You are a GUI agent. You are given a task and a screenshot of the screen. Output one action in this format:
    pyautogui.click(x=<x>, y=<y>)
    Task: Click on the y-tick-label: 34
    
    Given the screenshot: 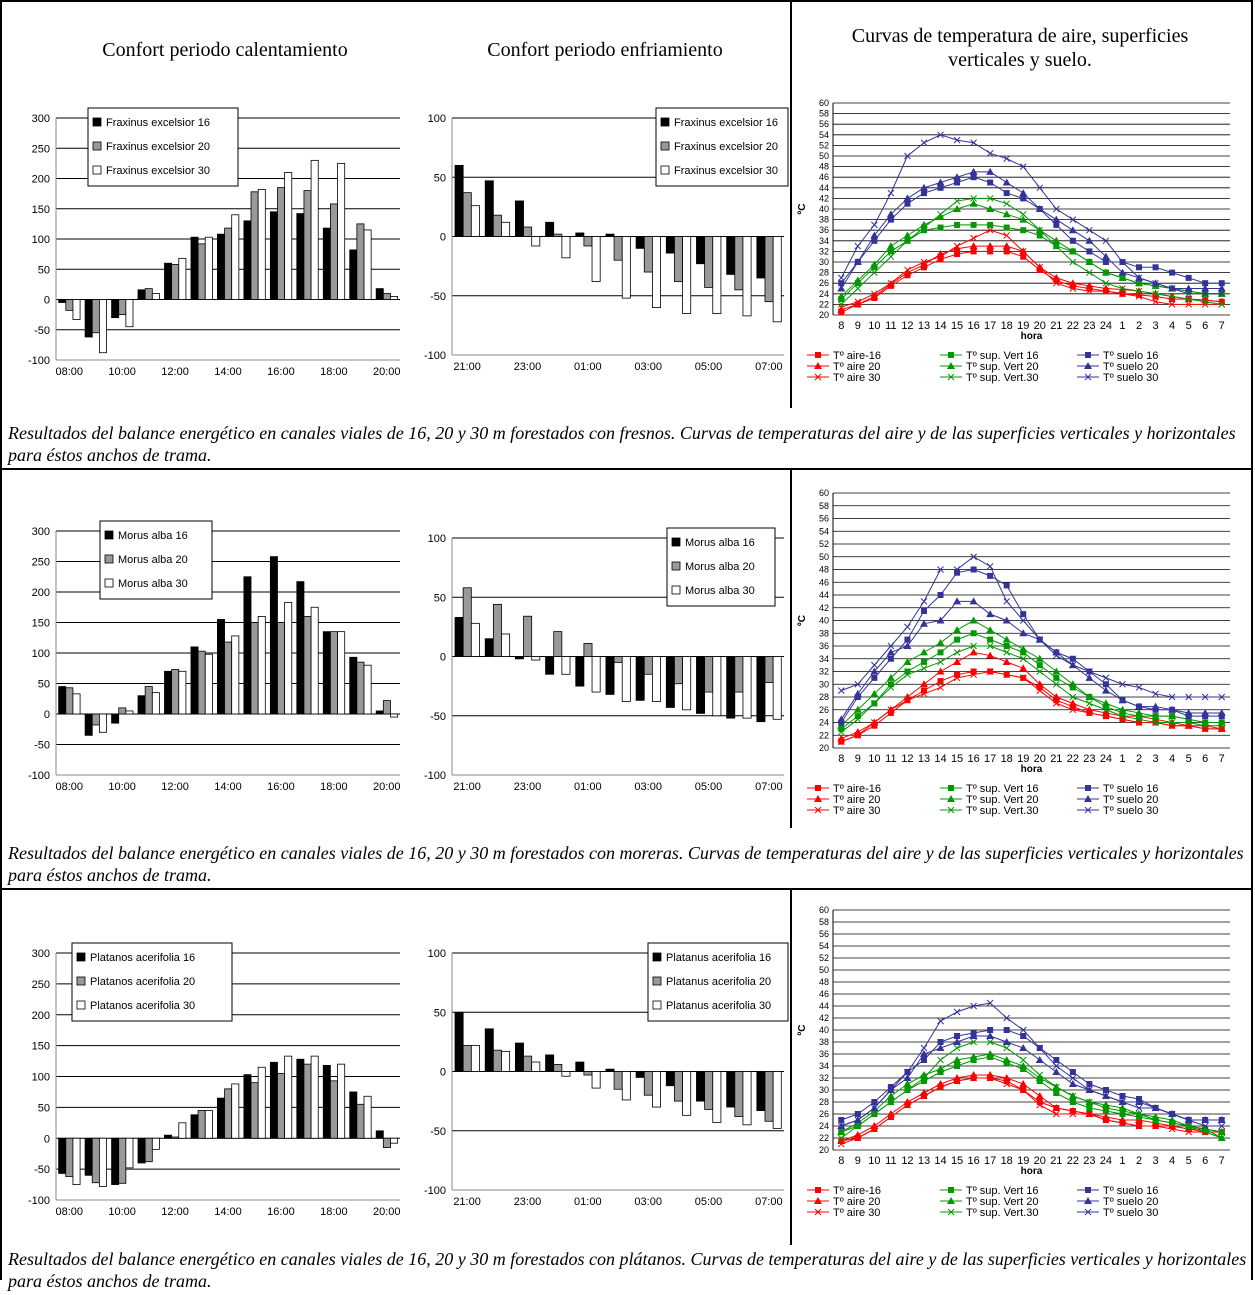 What is the action you would take?
    pyautogui.click(x=824, y=241)
    